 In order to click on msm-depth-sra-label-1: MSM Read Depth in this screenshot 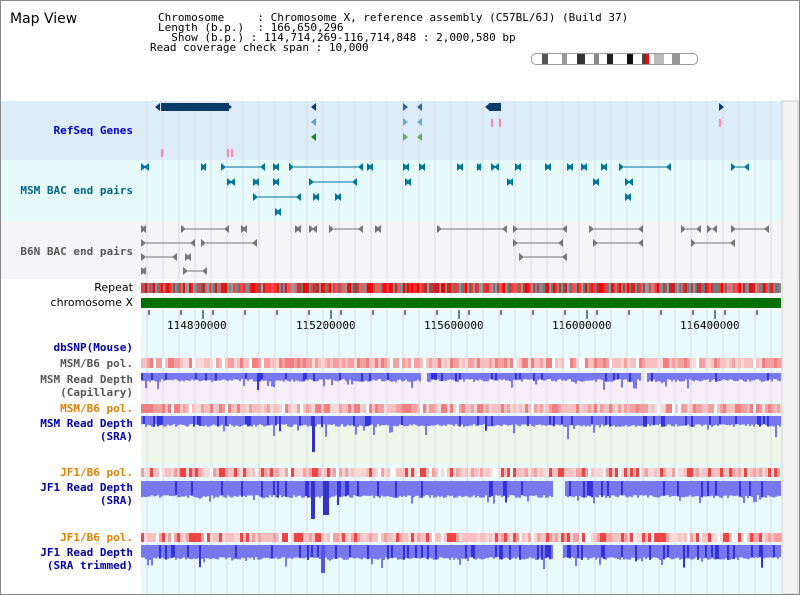, I will do `click(86, 423)`.